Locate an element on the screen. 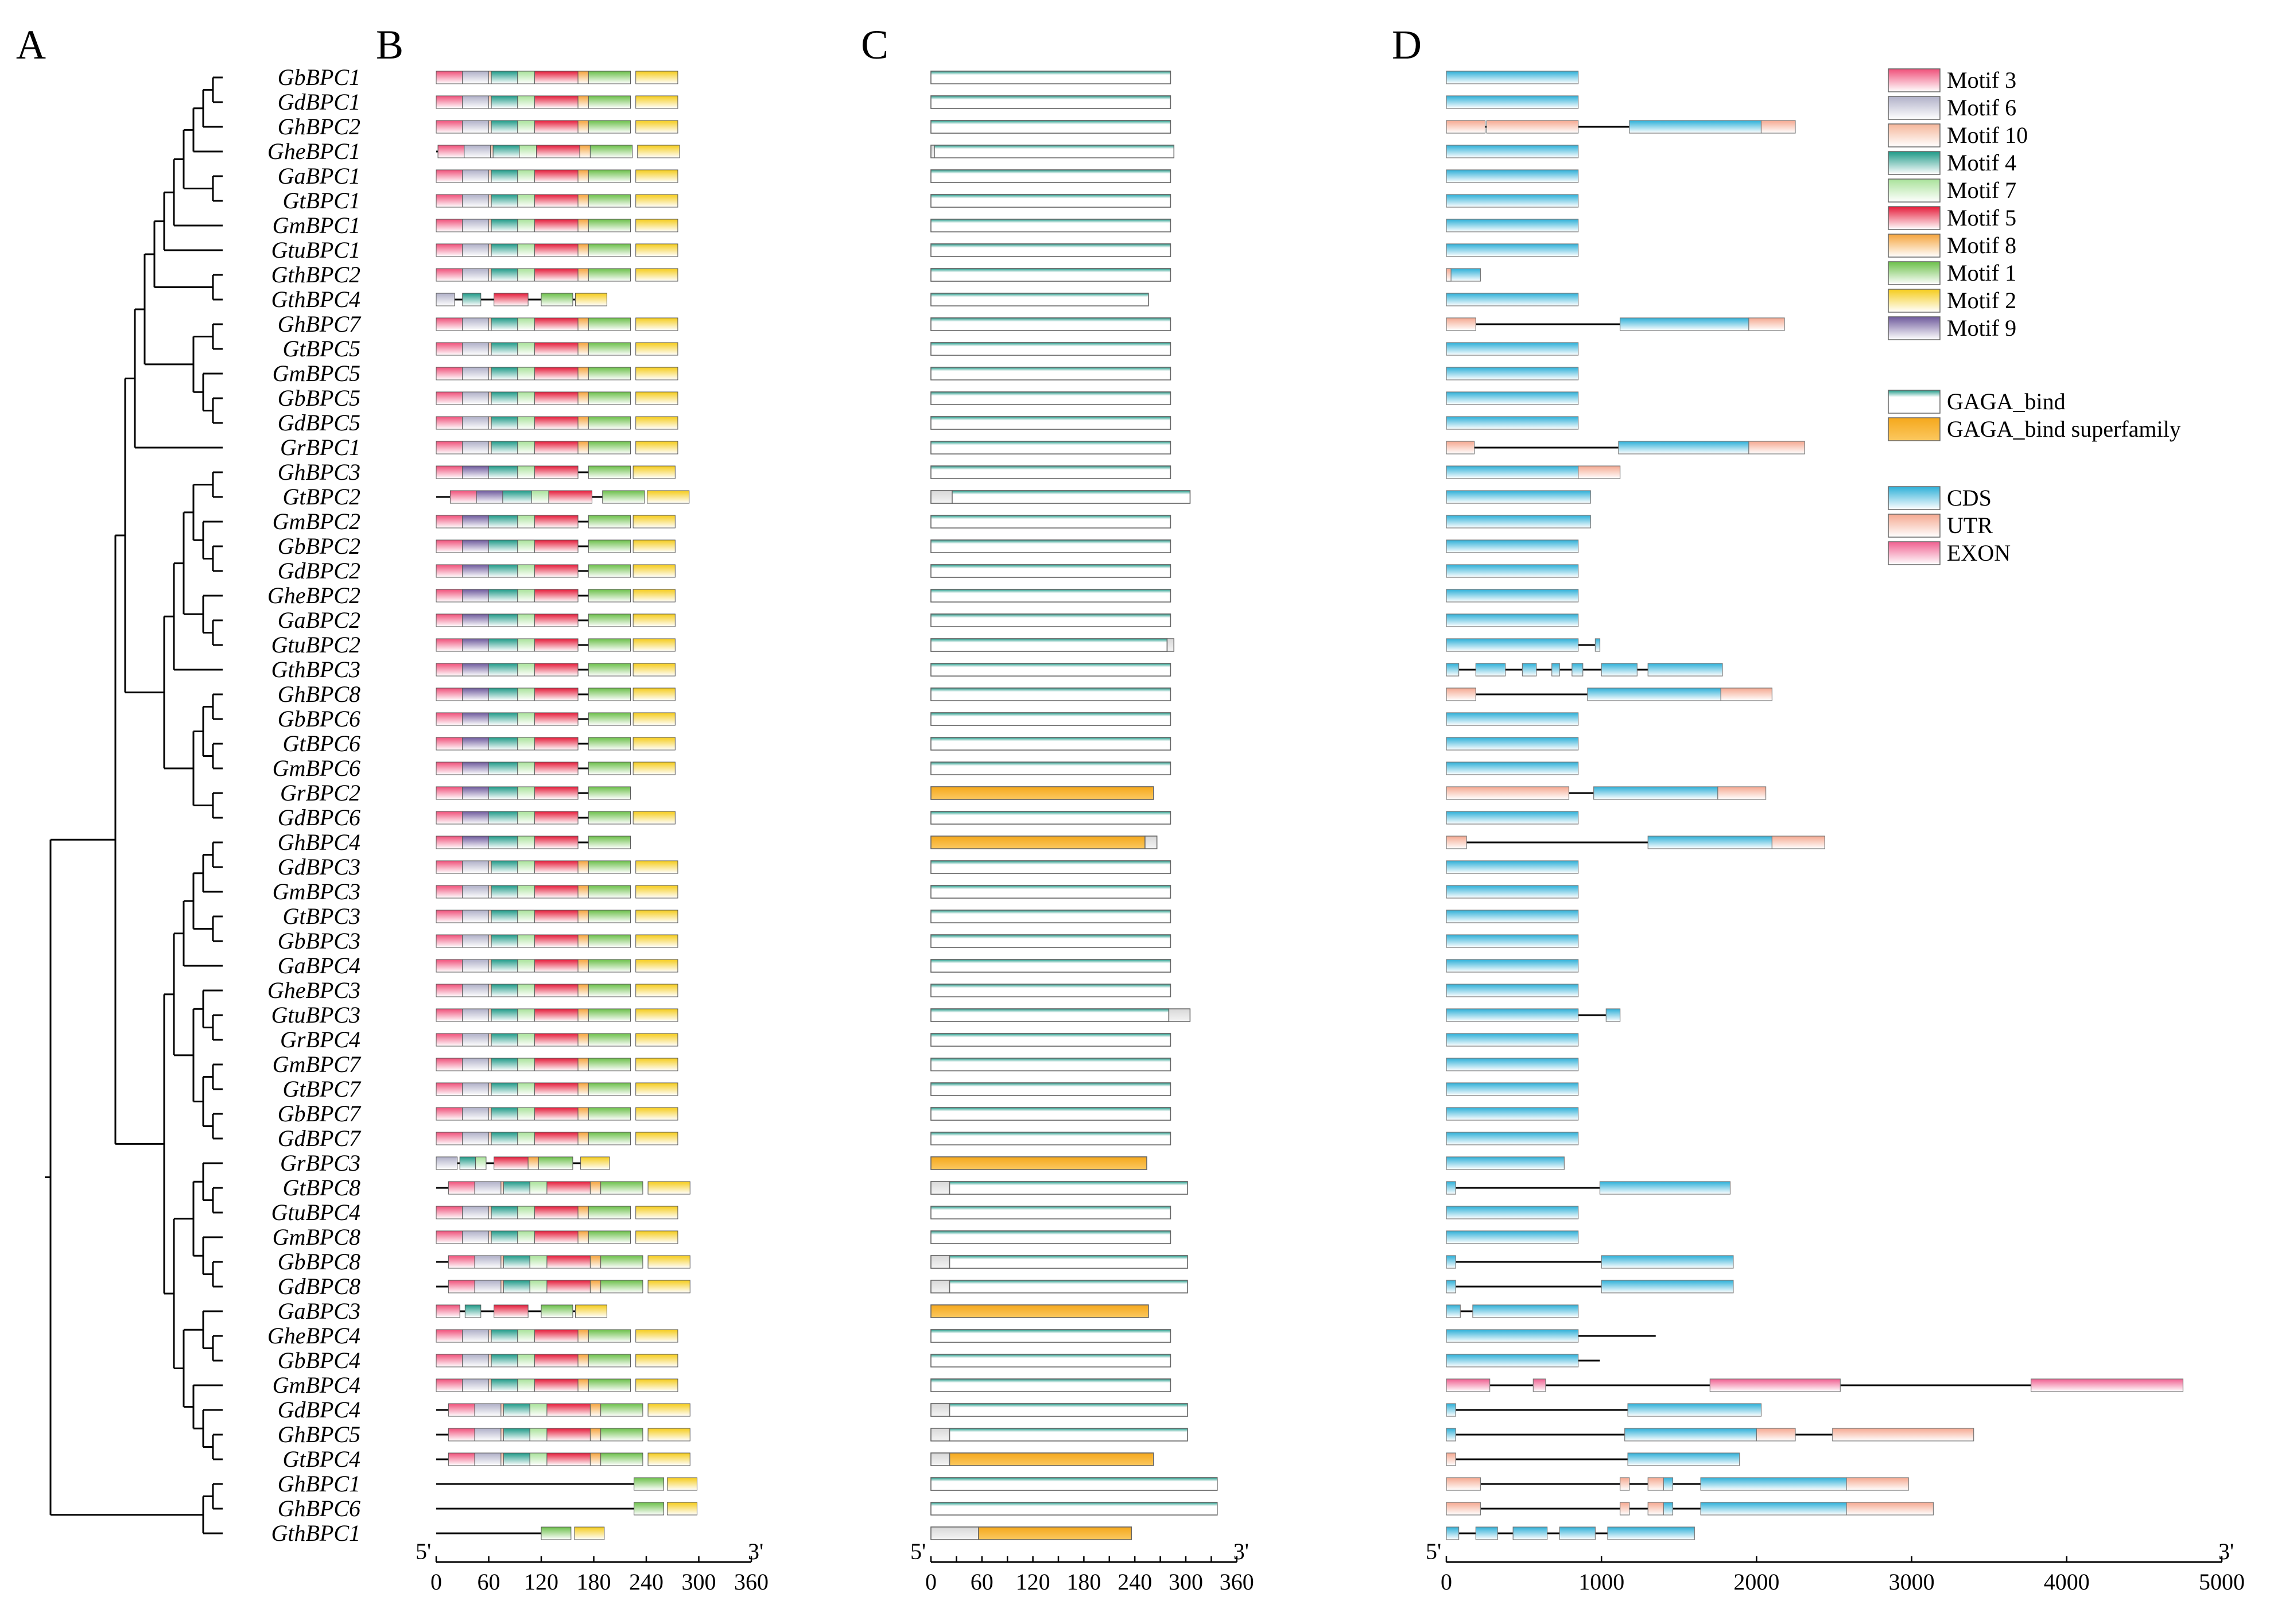 This screenshot has width=2270, height=1624. d-end-label: 3' is located at coordinates (2226, 1551).